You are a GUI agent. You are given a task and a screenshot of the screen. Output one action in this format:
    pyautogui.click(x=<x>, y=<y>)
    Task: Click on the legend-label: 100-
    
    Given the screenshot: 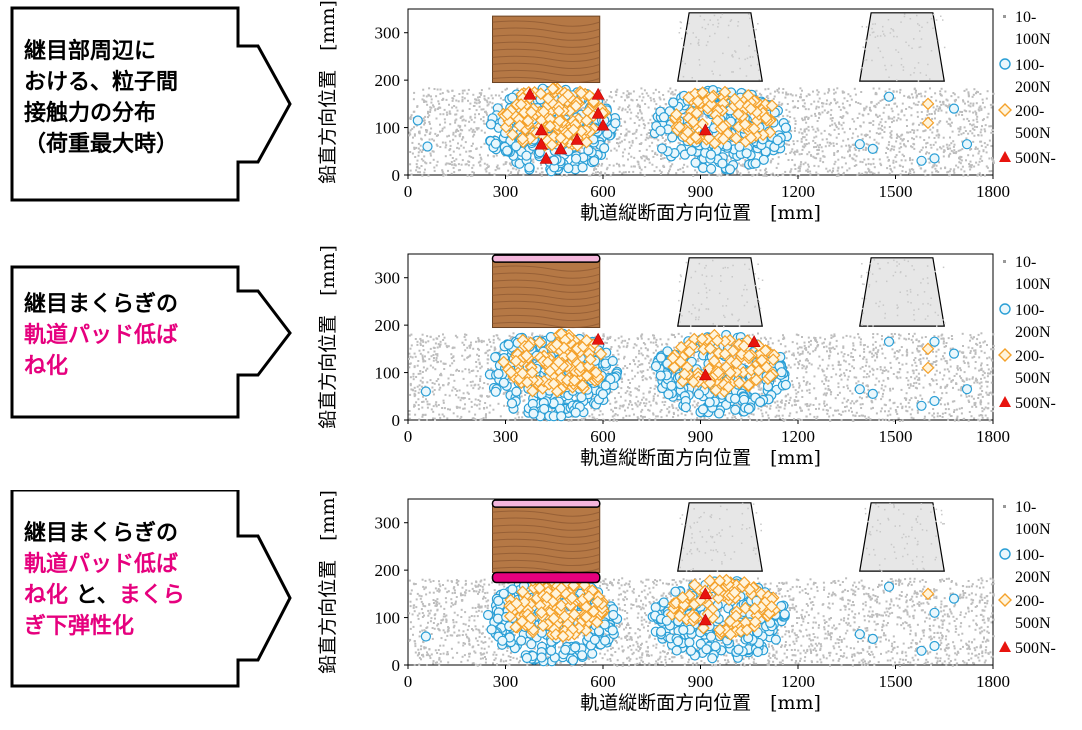 What is the action you would take?
    pyautogui.click(x=1029, y=65)
    